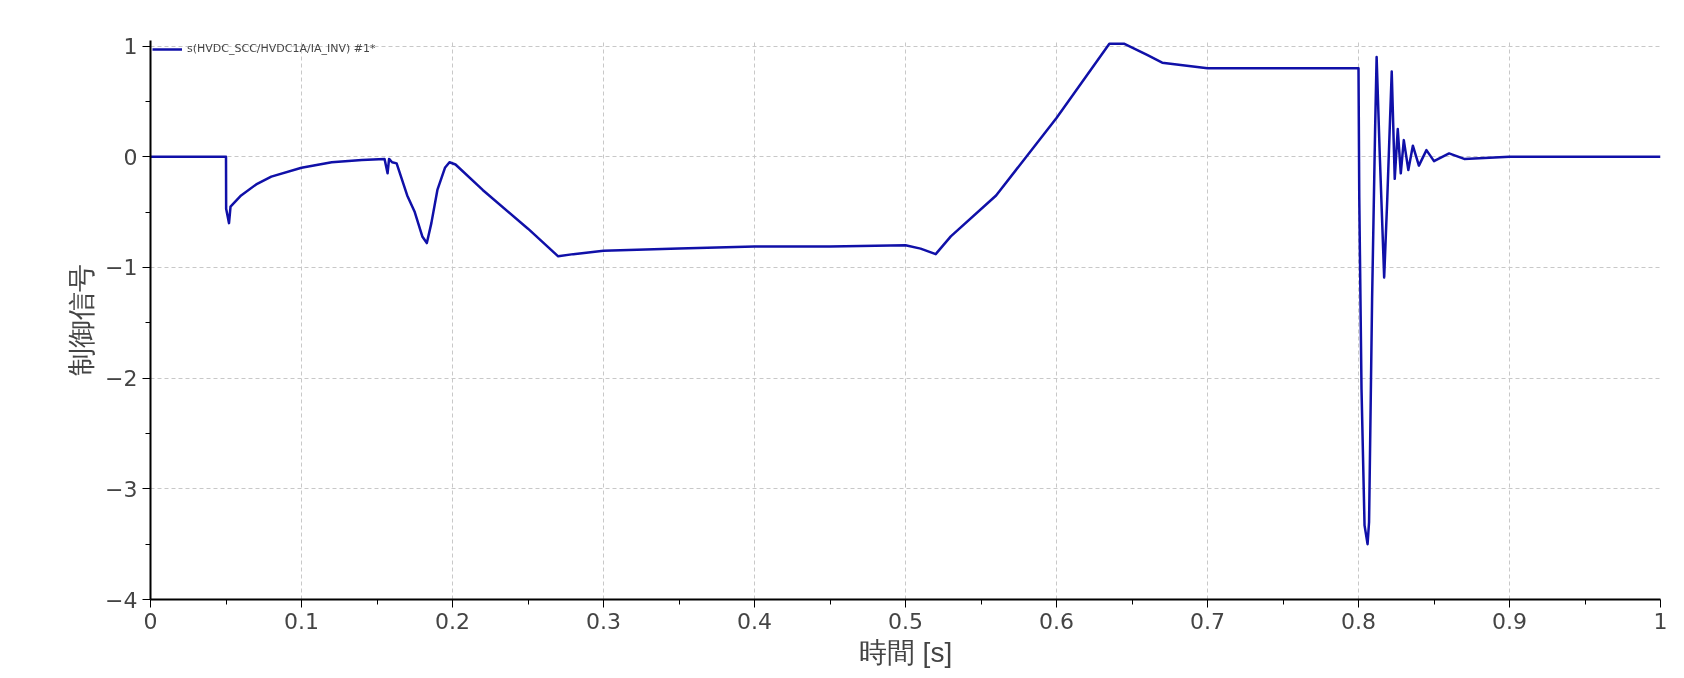 The width and height of the screenshot is (1684, 678). I want to click on legend-label: s(HVDC_SCC/HVDC1A/IA_INV) #1*, so click(281, 48).